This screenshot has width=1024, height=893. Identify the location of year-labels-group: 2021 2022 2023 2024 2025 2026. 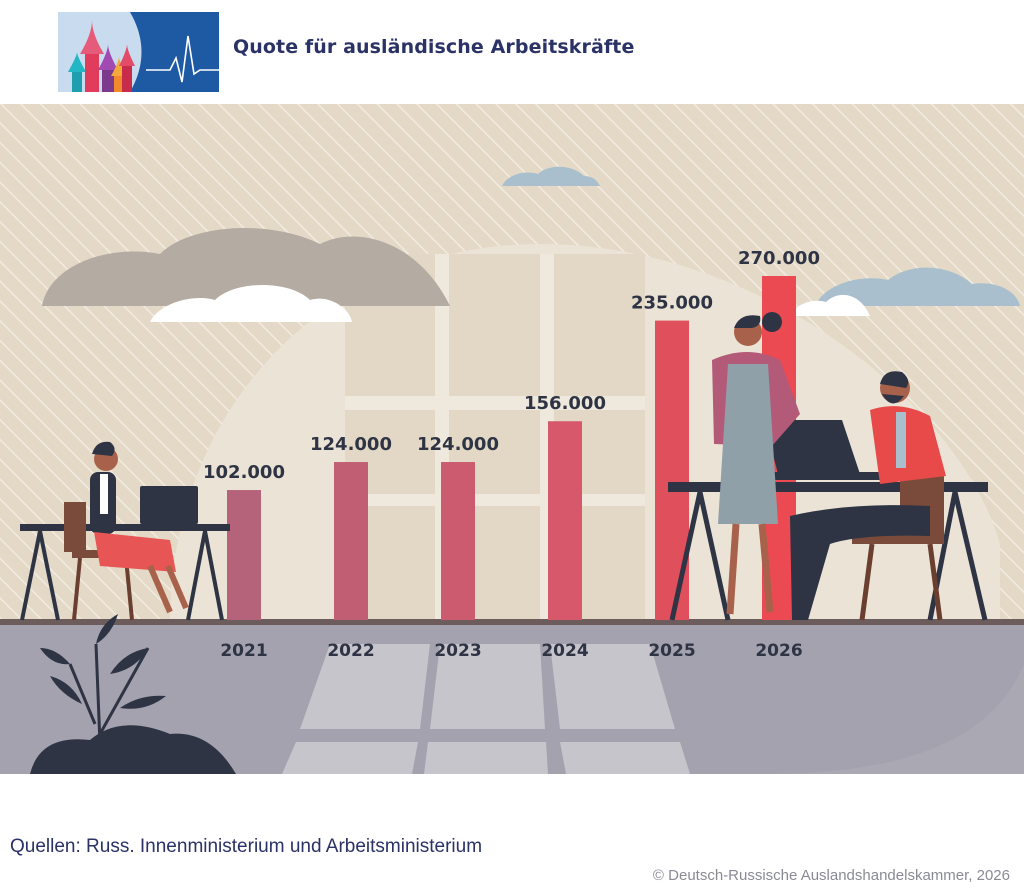
(511, 651).